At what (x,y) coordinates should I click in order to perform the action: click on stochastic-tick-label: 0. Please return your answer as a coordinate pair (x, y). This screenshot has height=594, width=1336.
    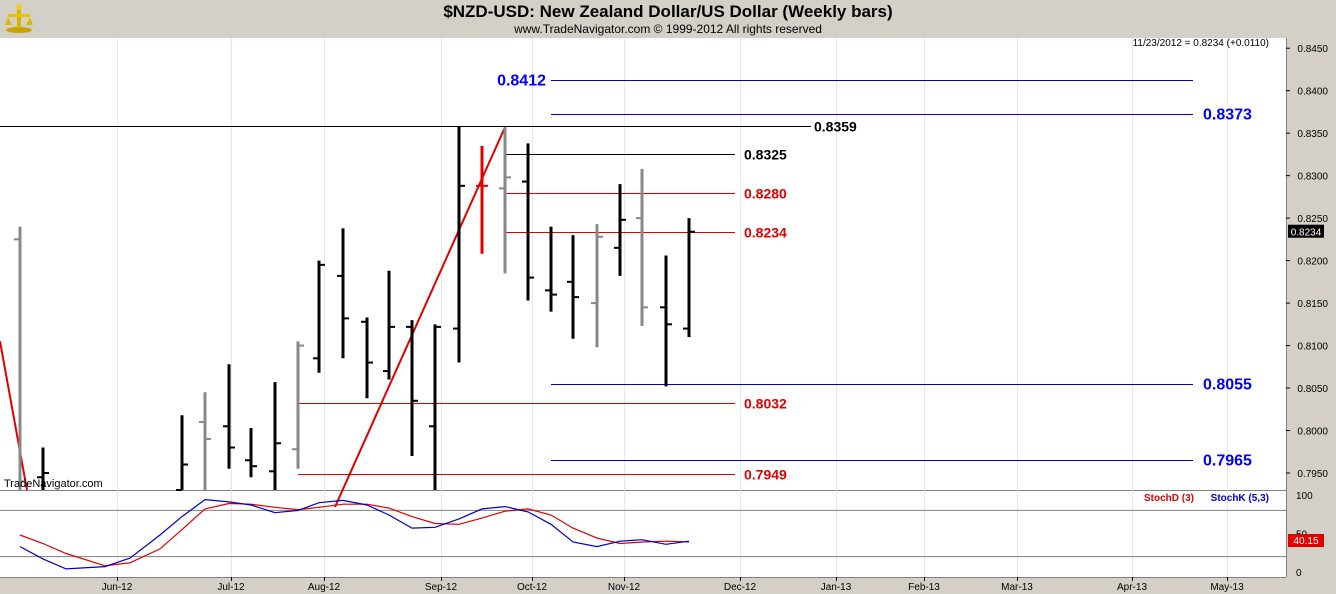
    Looking at the image, I should click on (1299, 573).